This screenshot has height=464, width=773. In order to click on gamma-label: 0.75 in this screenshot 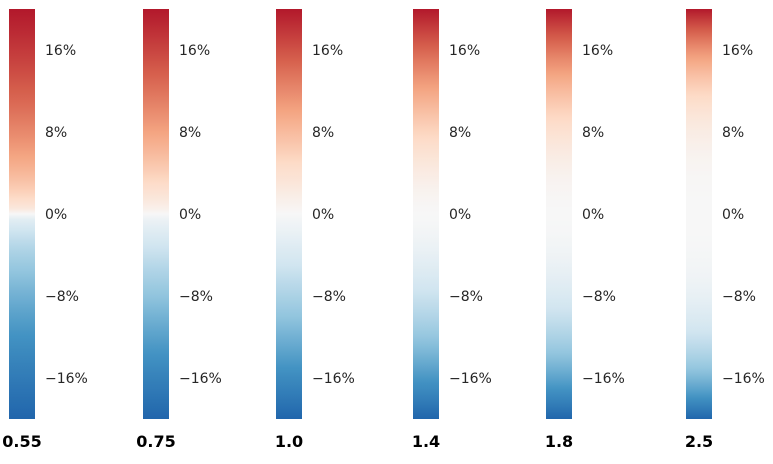, I will do `click(155, 441)`.